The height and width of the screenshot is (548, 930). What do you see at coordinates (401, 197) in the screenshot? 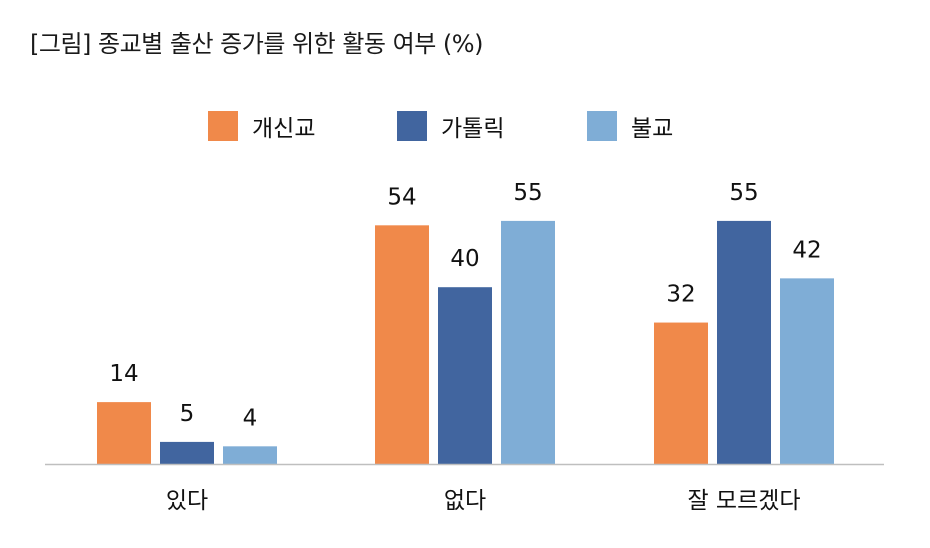
I see `data-label-protestant-no: 54` at bounding box center [401, 197].